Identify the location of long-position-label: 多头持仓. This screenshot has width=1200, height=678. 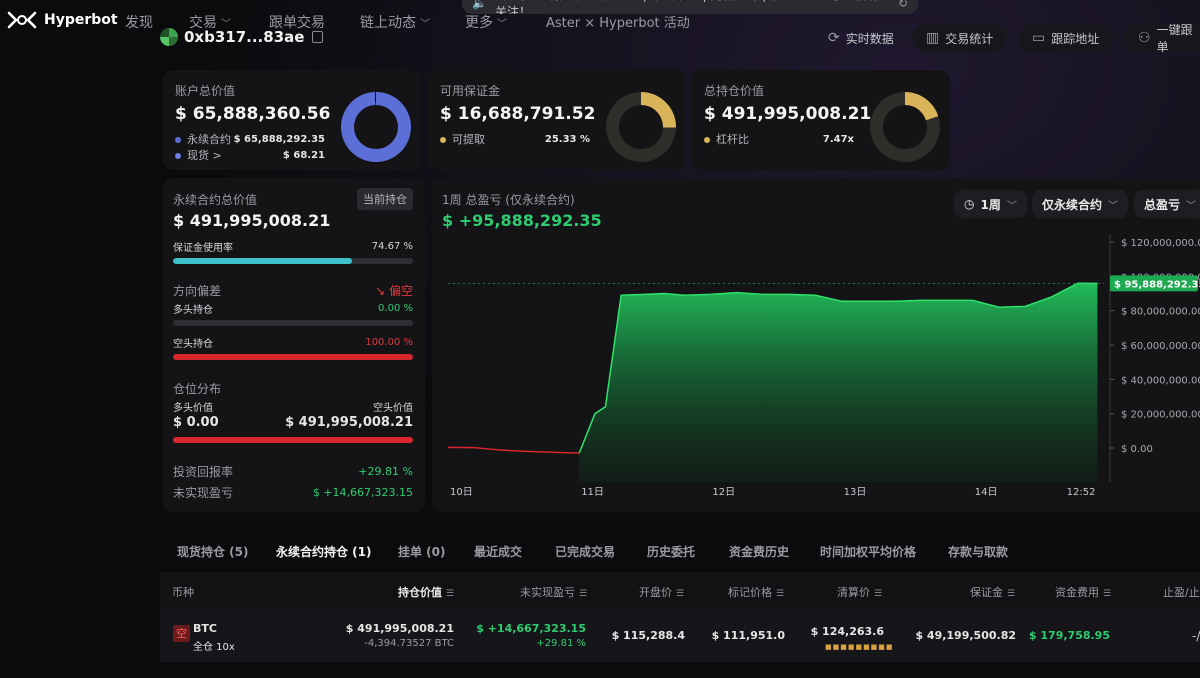
(193, 310).